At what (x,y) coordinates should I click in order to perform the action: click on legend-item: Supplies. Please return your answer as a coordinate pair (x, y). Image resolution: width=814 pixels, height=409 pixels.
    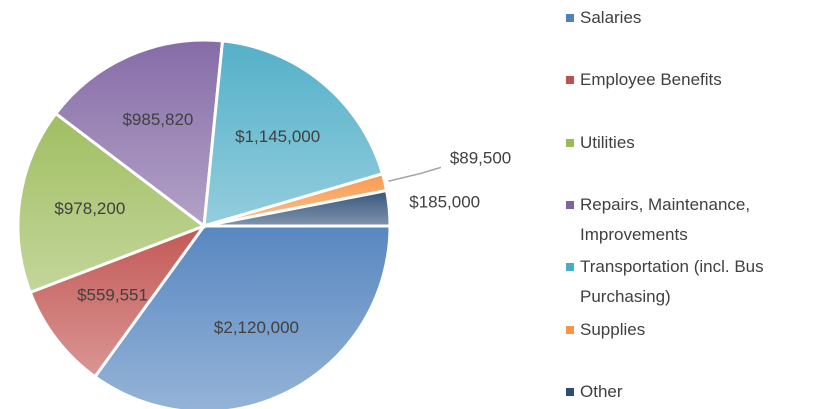
    Looking at the image, I should click on (681, 330).